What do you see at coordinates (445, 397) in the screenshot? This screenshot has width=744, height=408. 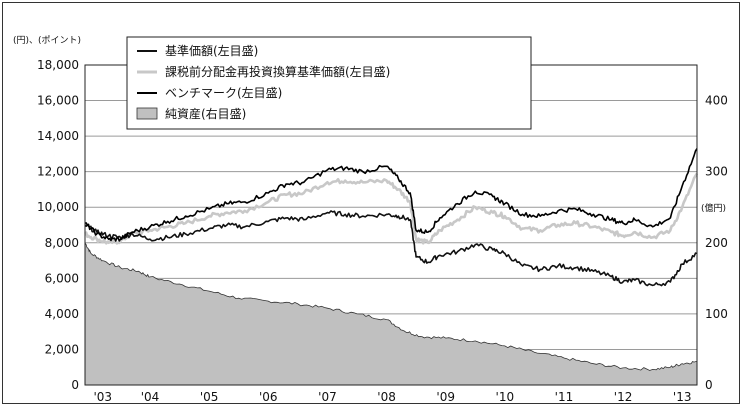 I see `x-tick-label: '09` at bounding box center [445, 397].